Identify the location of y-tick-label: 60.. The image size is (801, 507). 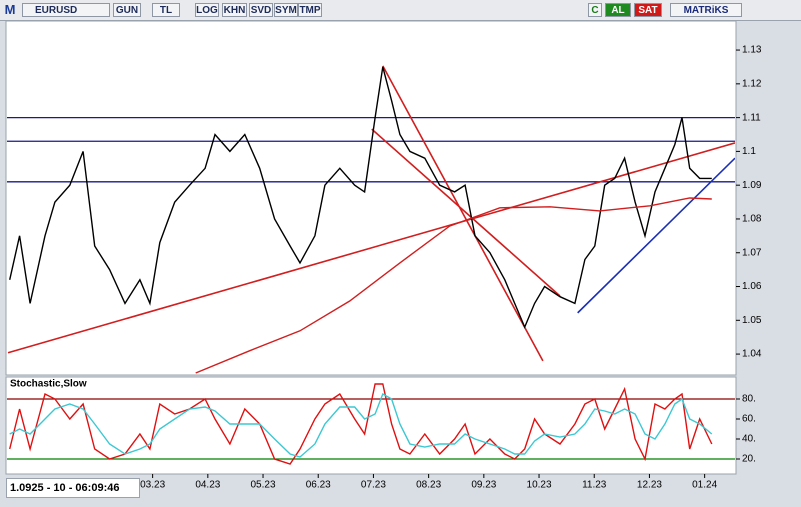
(749, 419).